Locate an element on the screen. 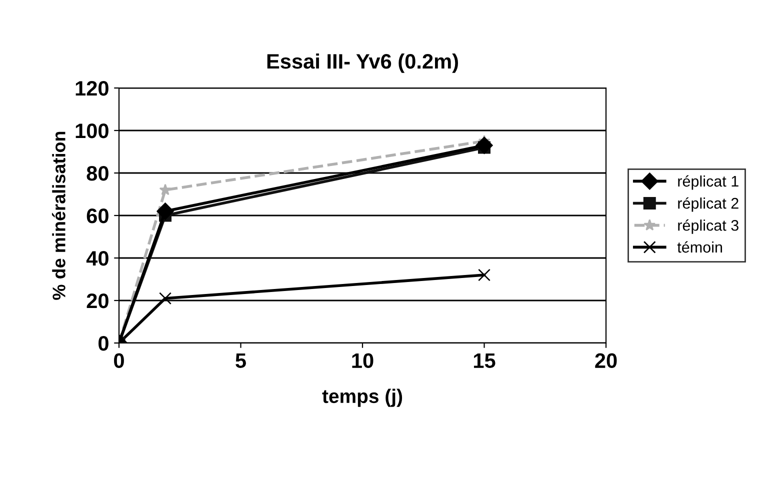  y-tick-label: 100 is located at coordinates (92, 131).